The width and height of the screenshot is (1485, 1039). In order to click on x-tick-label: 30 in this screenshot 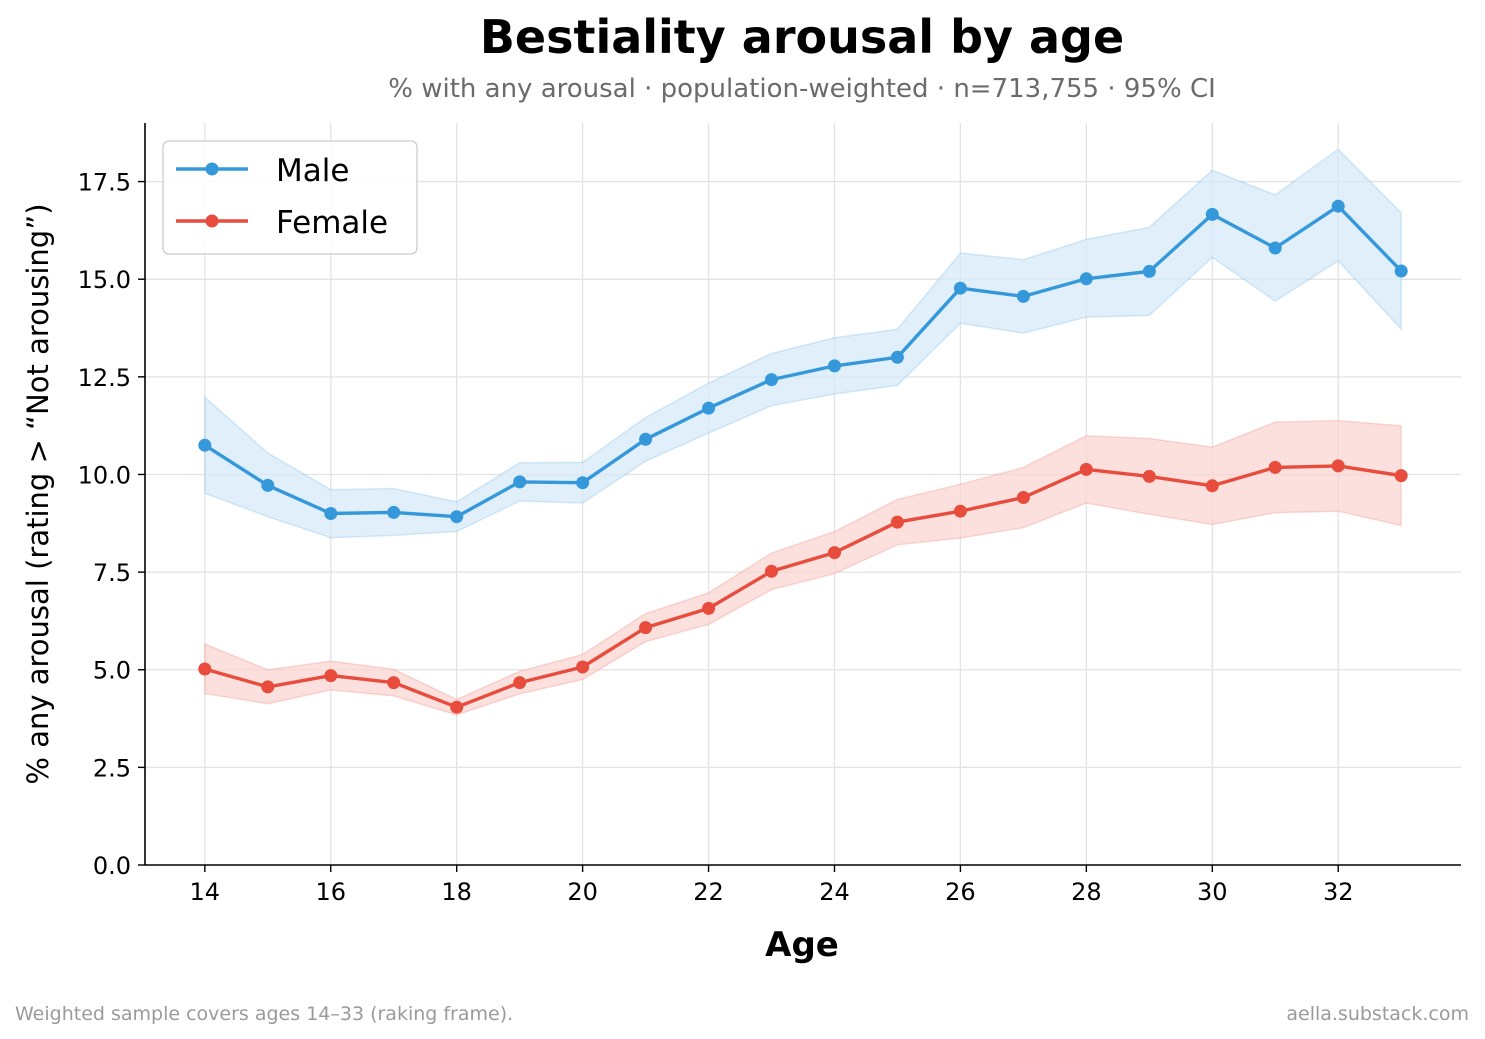, I will do `click(1212, 892)`.